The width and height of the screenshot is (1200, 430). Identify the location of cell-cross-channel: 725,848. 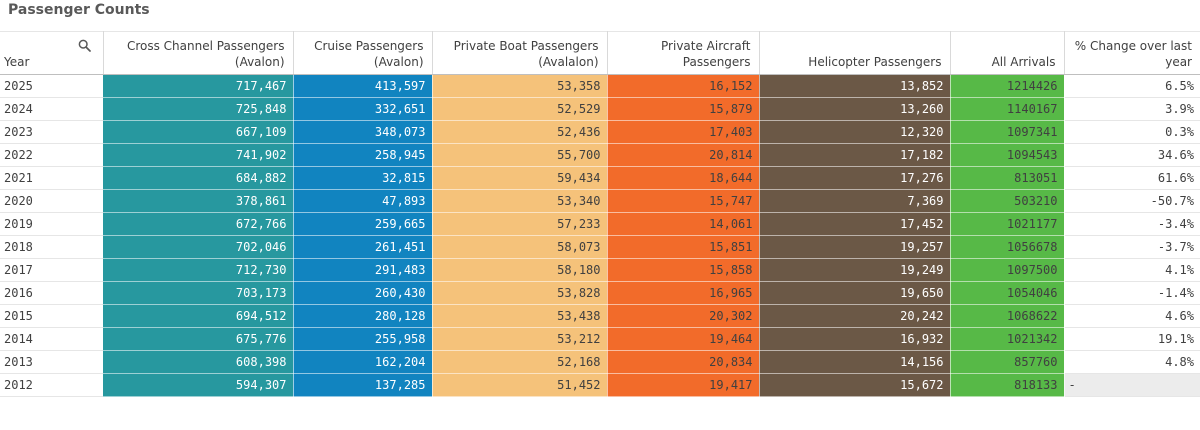
(198, 109).